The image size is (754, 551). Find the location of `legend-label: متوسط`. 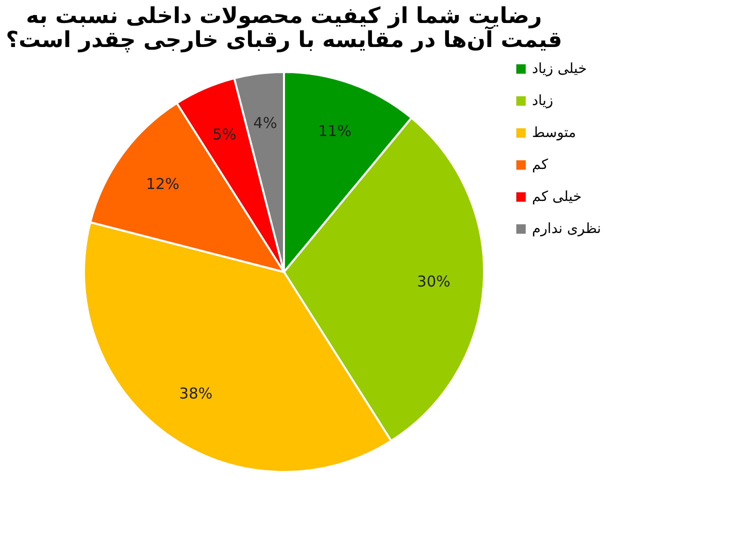

legend-label: متوسط is located at coordinates (554, 133).